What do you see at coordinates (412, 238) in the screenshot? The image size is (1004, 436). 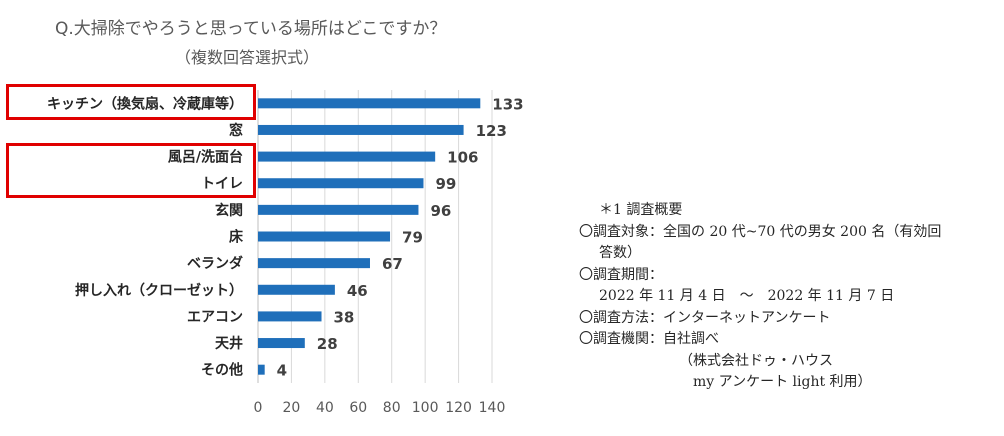 I see `value-label: 79` at bounding box center [412, 238].